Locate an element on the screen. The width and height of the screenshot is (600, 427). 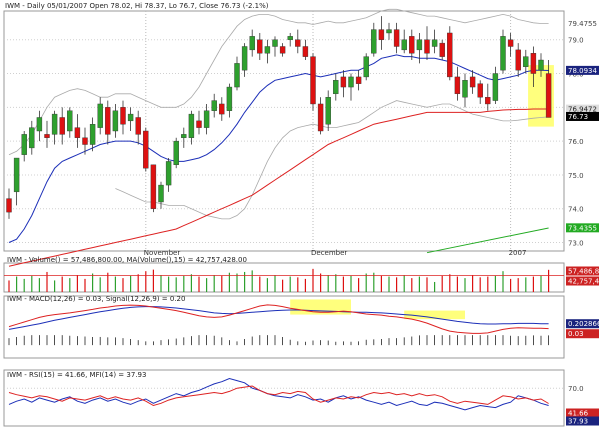
x-axis-label: 2007 is located at coordinates (518, 253).